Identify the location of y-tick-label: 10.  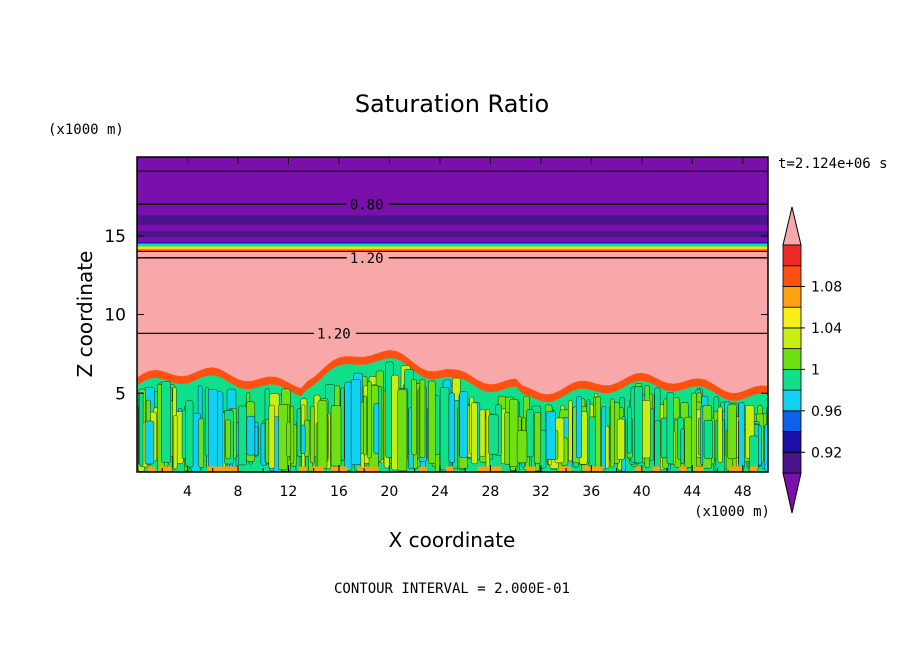
(115, 316).